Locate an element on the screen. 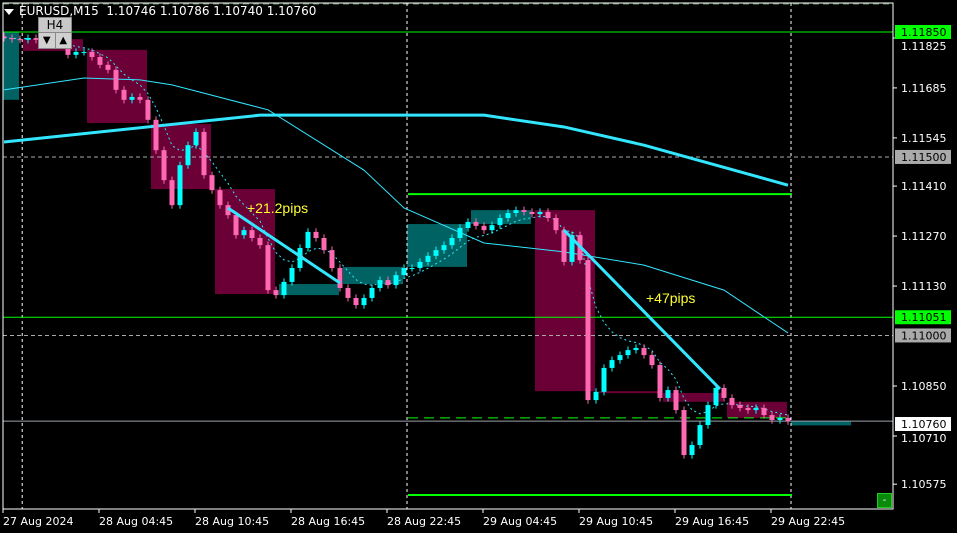 The width and height of the screenshot is (957, 533). y-tick-label: 1.11270 is located at coordinates (924, 236).